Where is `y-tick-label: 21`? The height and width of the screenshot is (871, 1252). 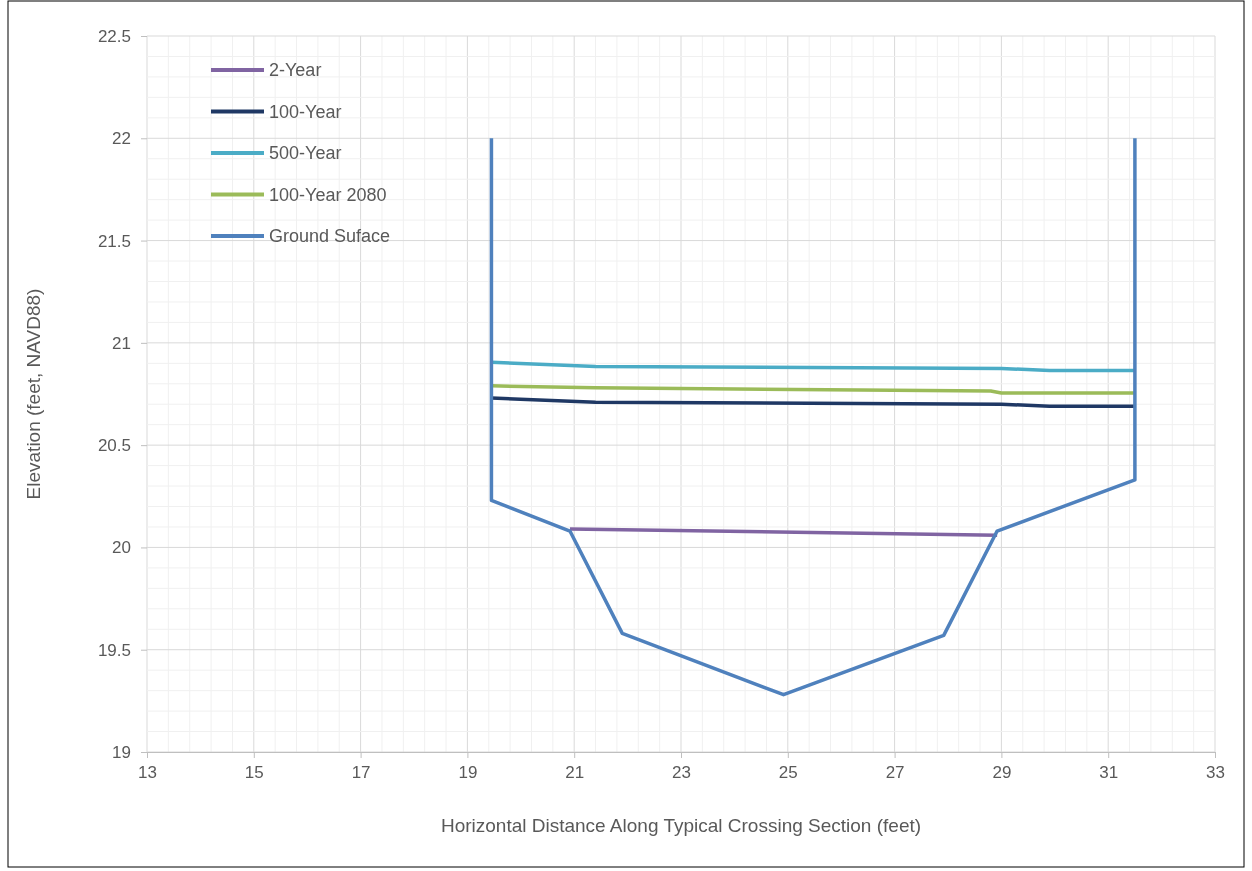
y-tick-label: 21 is located at coordinates (121, 343).